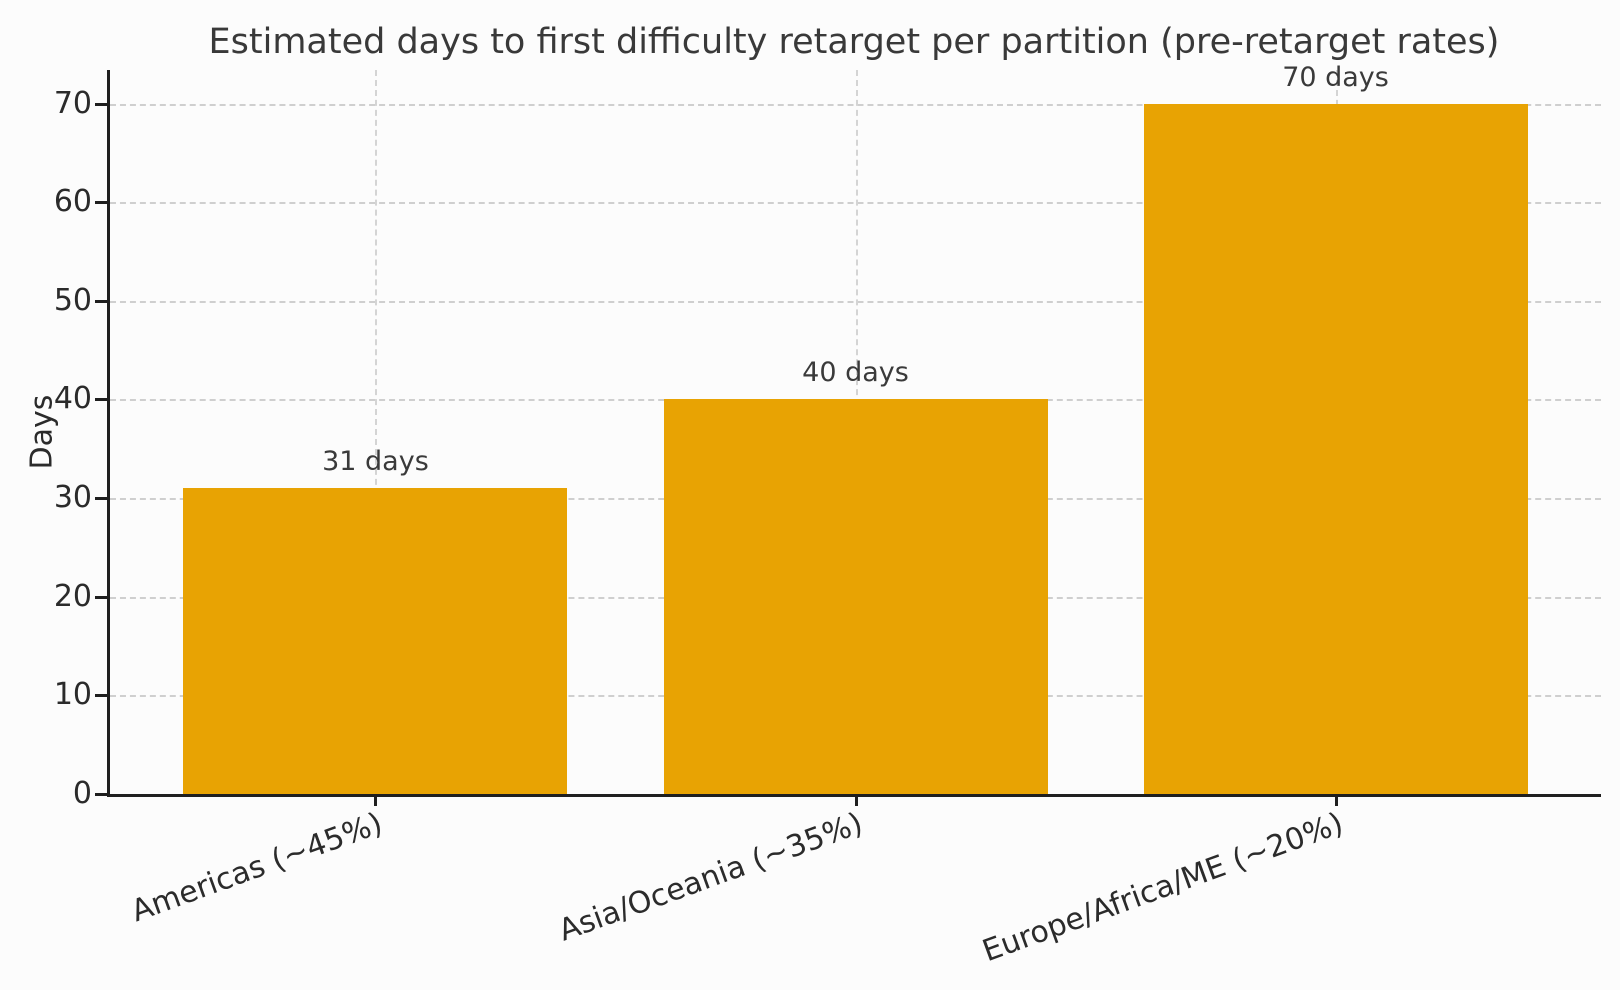  I want to click on bar-value-label-2: 70 days, so click(1335, 77).